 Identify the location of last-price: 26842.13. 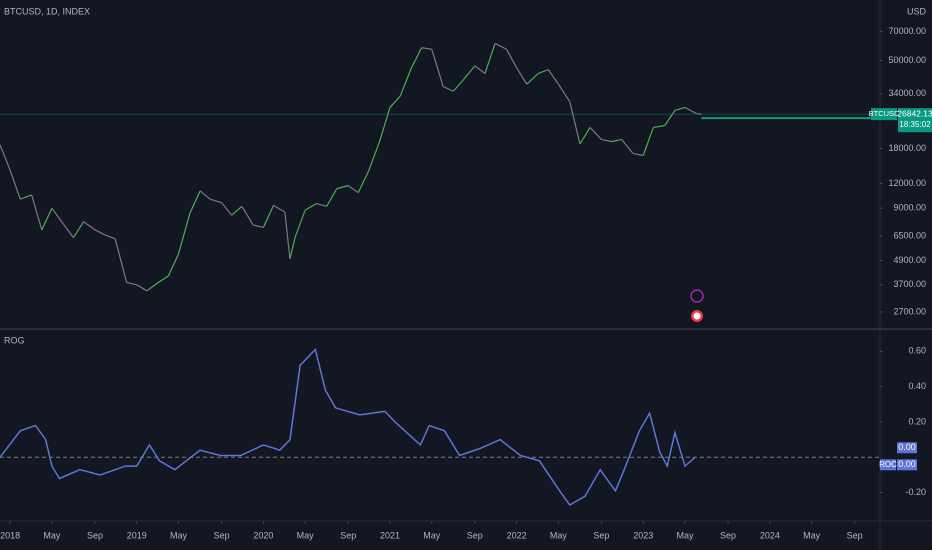
(914, 113).